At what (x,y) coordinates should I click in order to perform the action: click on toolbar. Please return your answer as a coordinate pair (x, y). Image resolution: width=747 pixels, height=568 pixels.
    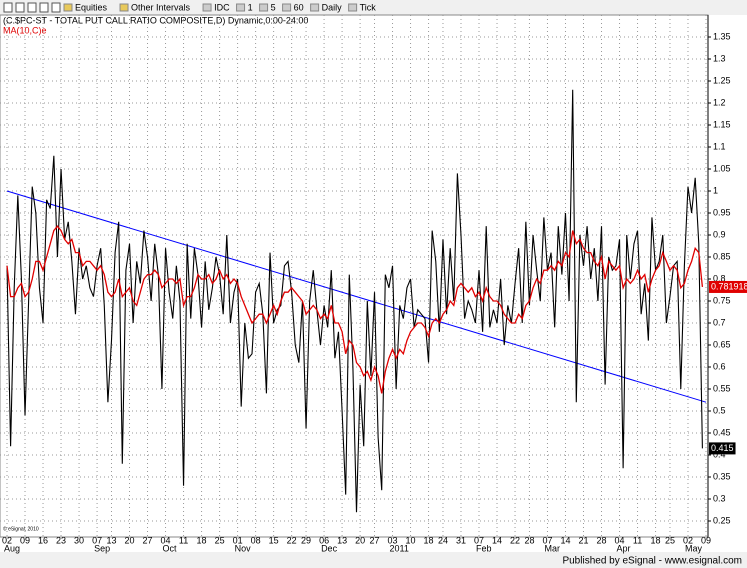
    Looking at the image, I should click on (373, 7).